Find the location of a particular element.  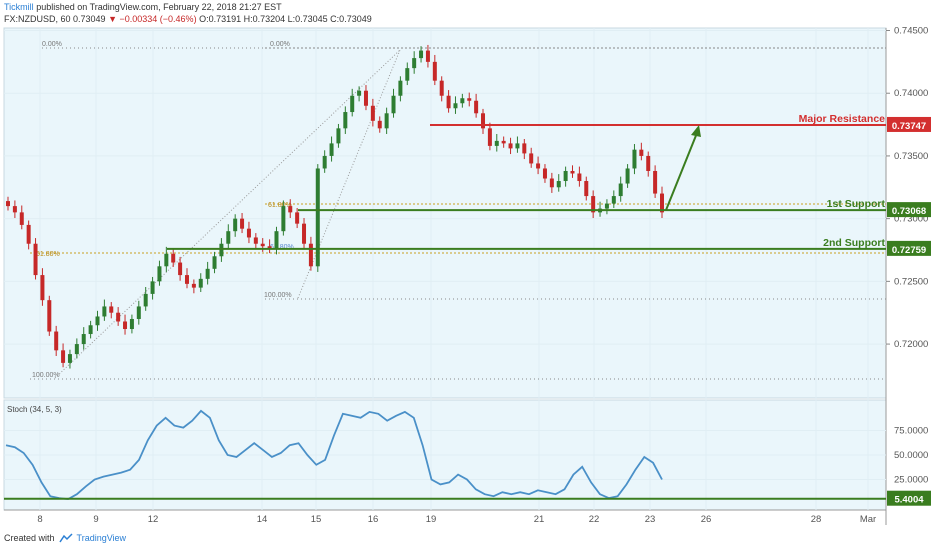

last-price: 0.73049 is located at coordinates (89, 19).